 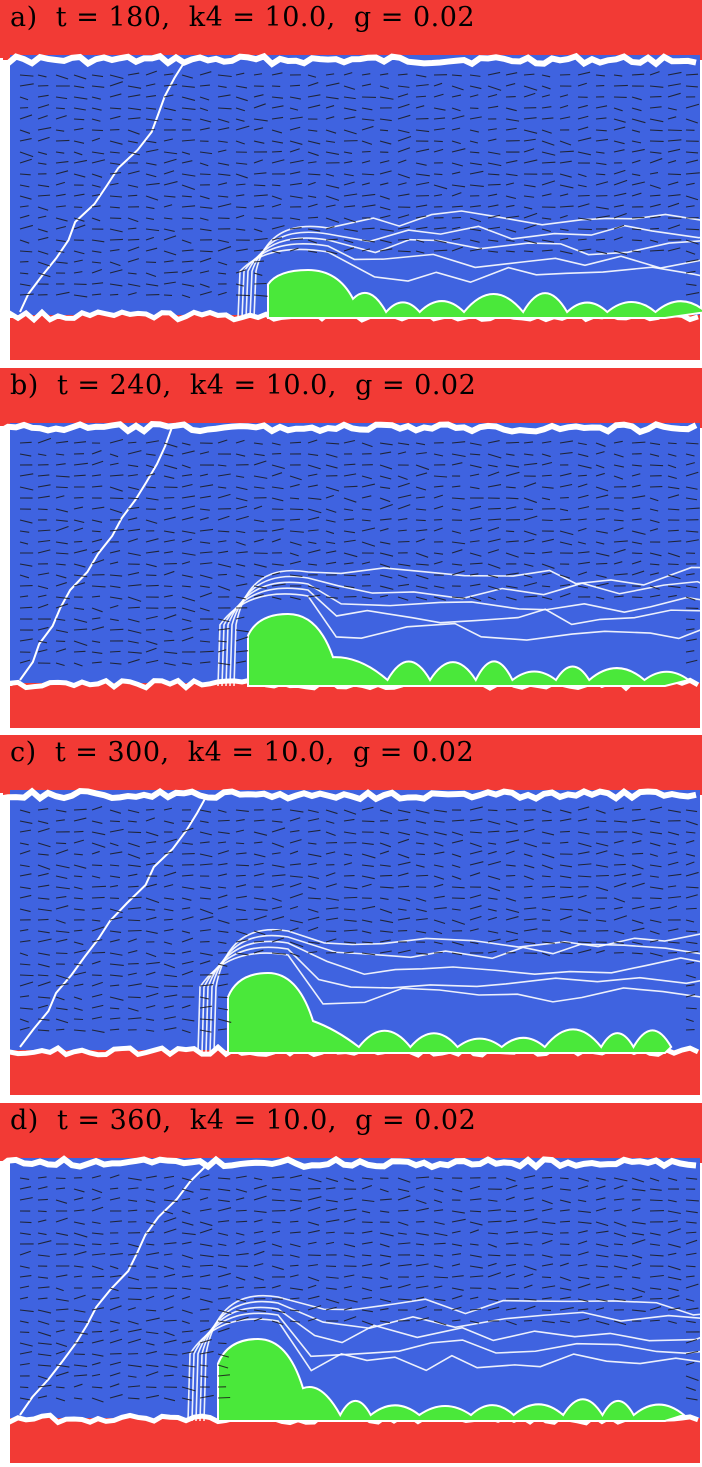 What do you see at coordinates (243, 385) in the screenshot?
I see `panel-label: b) t = 240, k4 = 10.0, g = 0.02` at bounding box center [243, 385].